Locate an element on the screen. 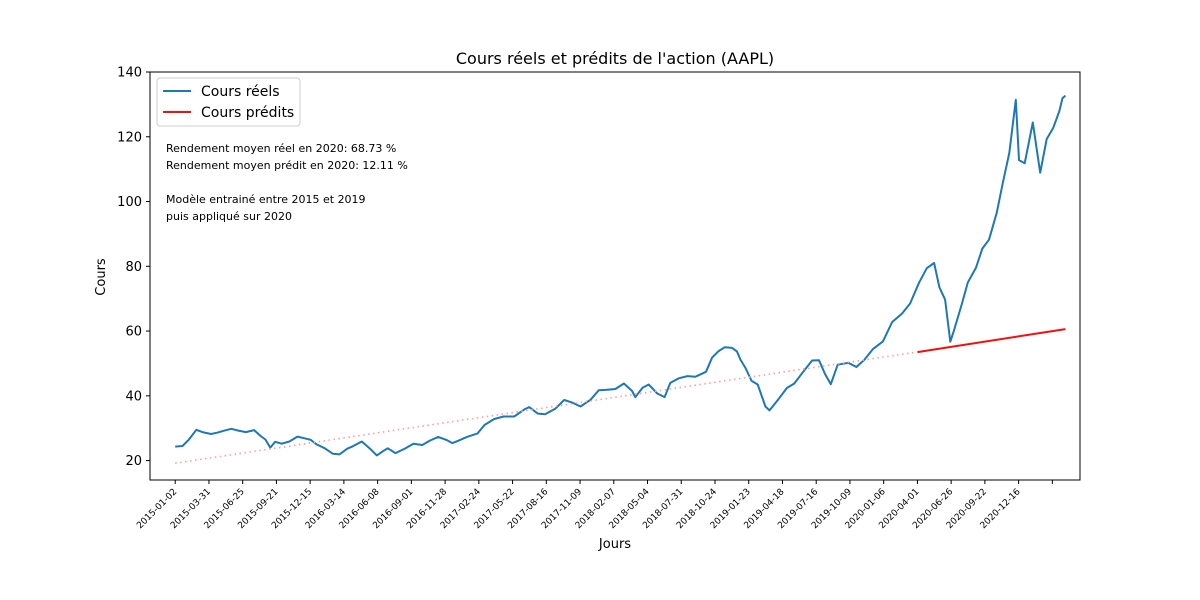 The width and height of the screenshot is (1200, 600). y-tick-label: 40 is located at coordinates (133, 396).